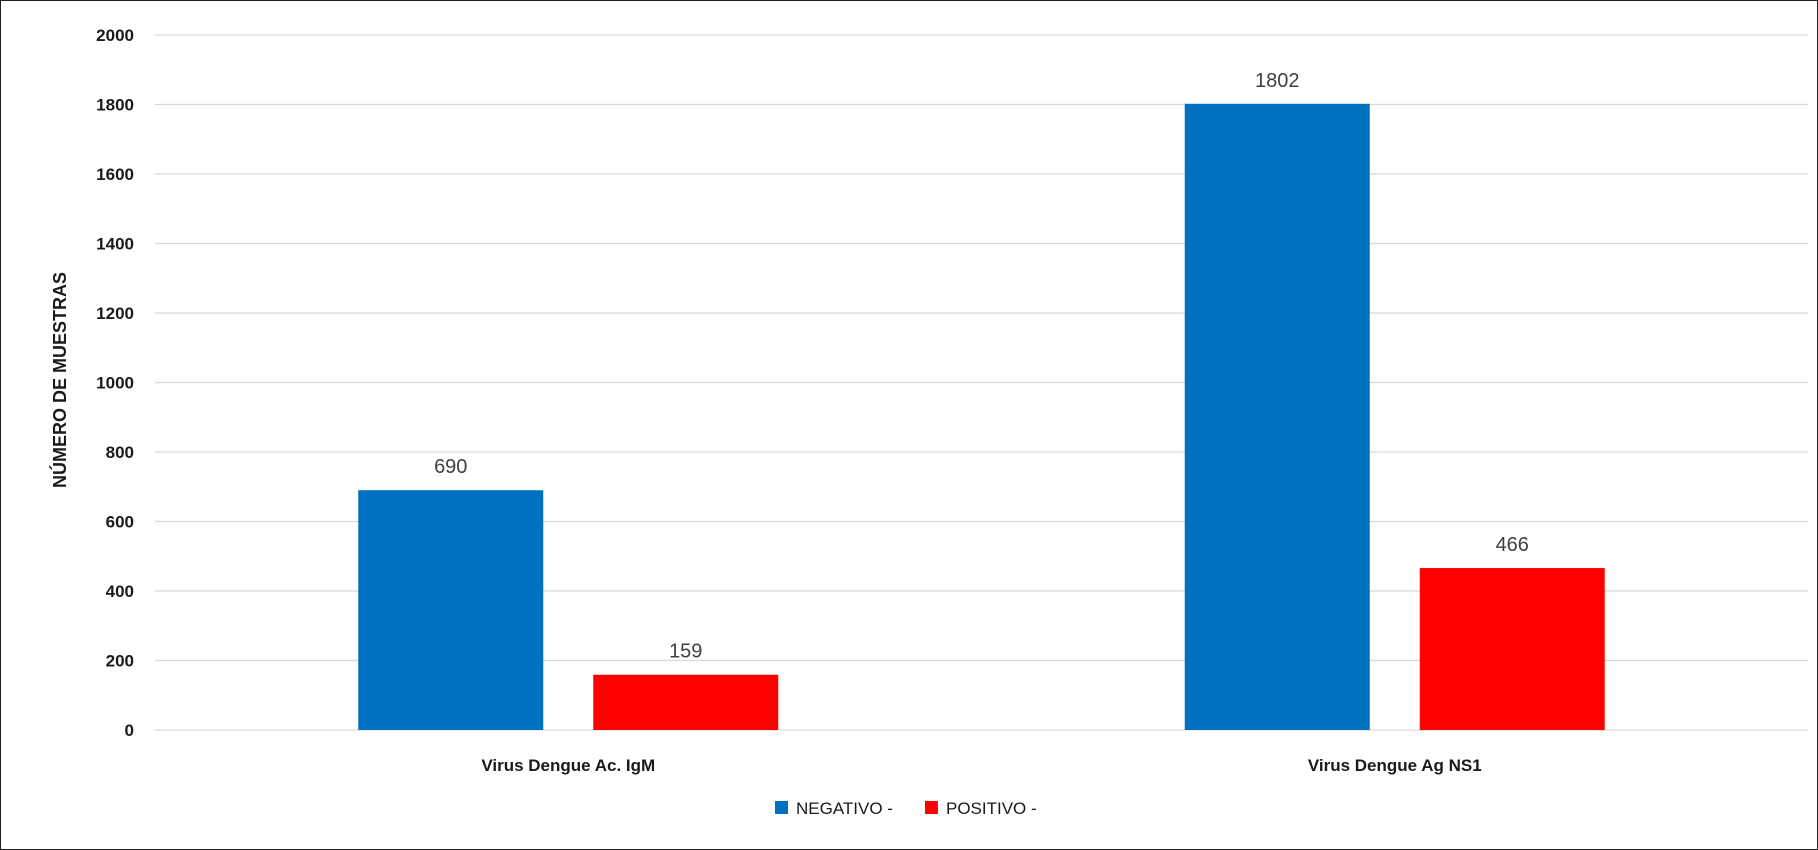  I want to click on y-tick-label: 1600, so click(115, 174).